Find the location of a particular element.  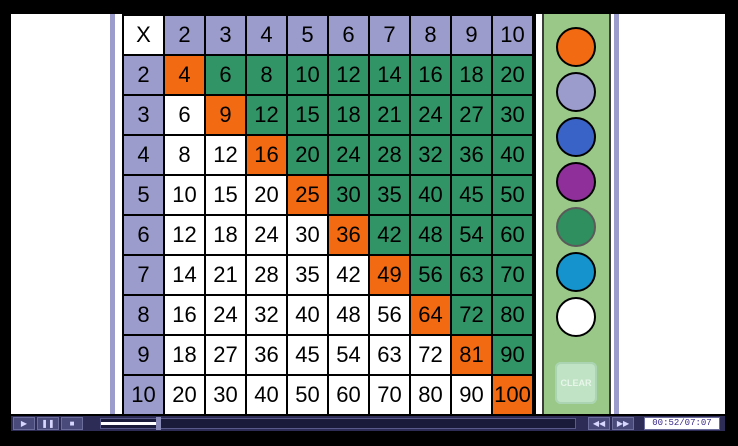

pause-button: ❚❚ is located at coordinates (48, 423).